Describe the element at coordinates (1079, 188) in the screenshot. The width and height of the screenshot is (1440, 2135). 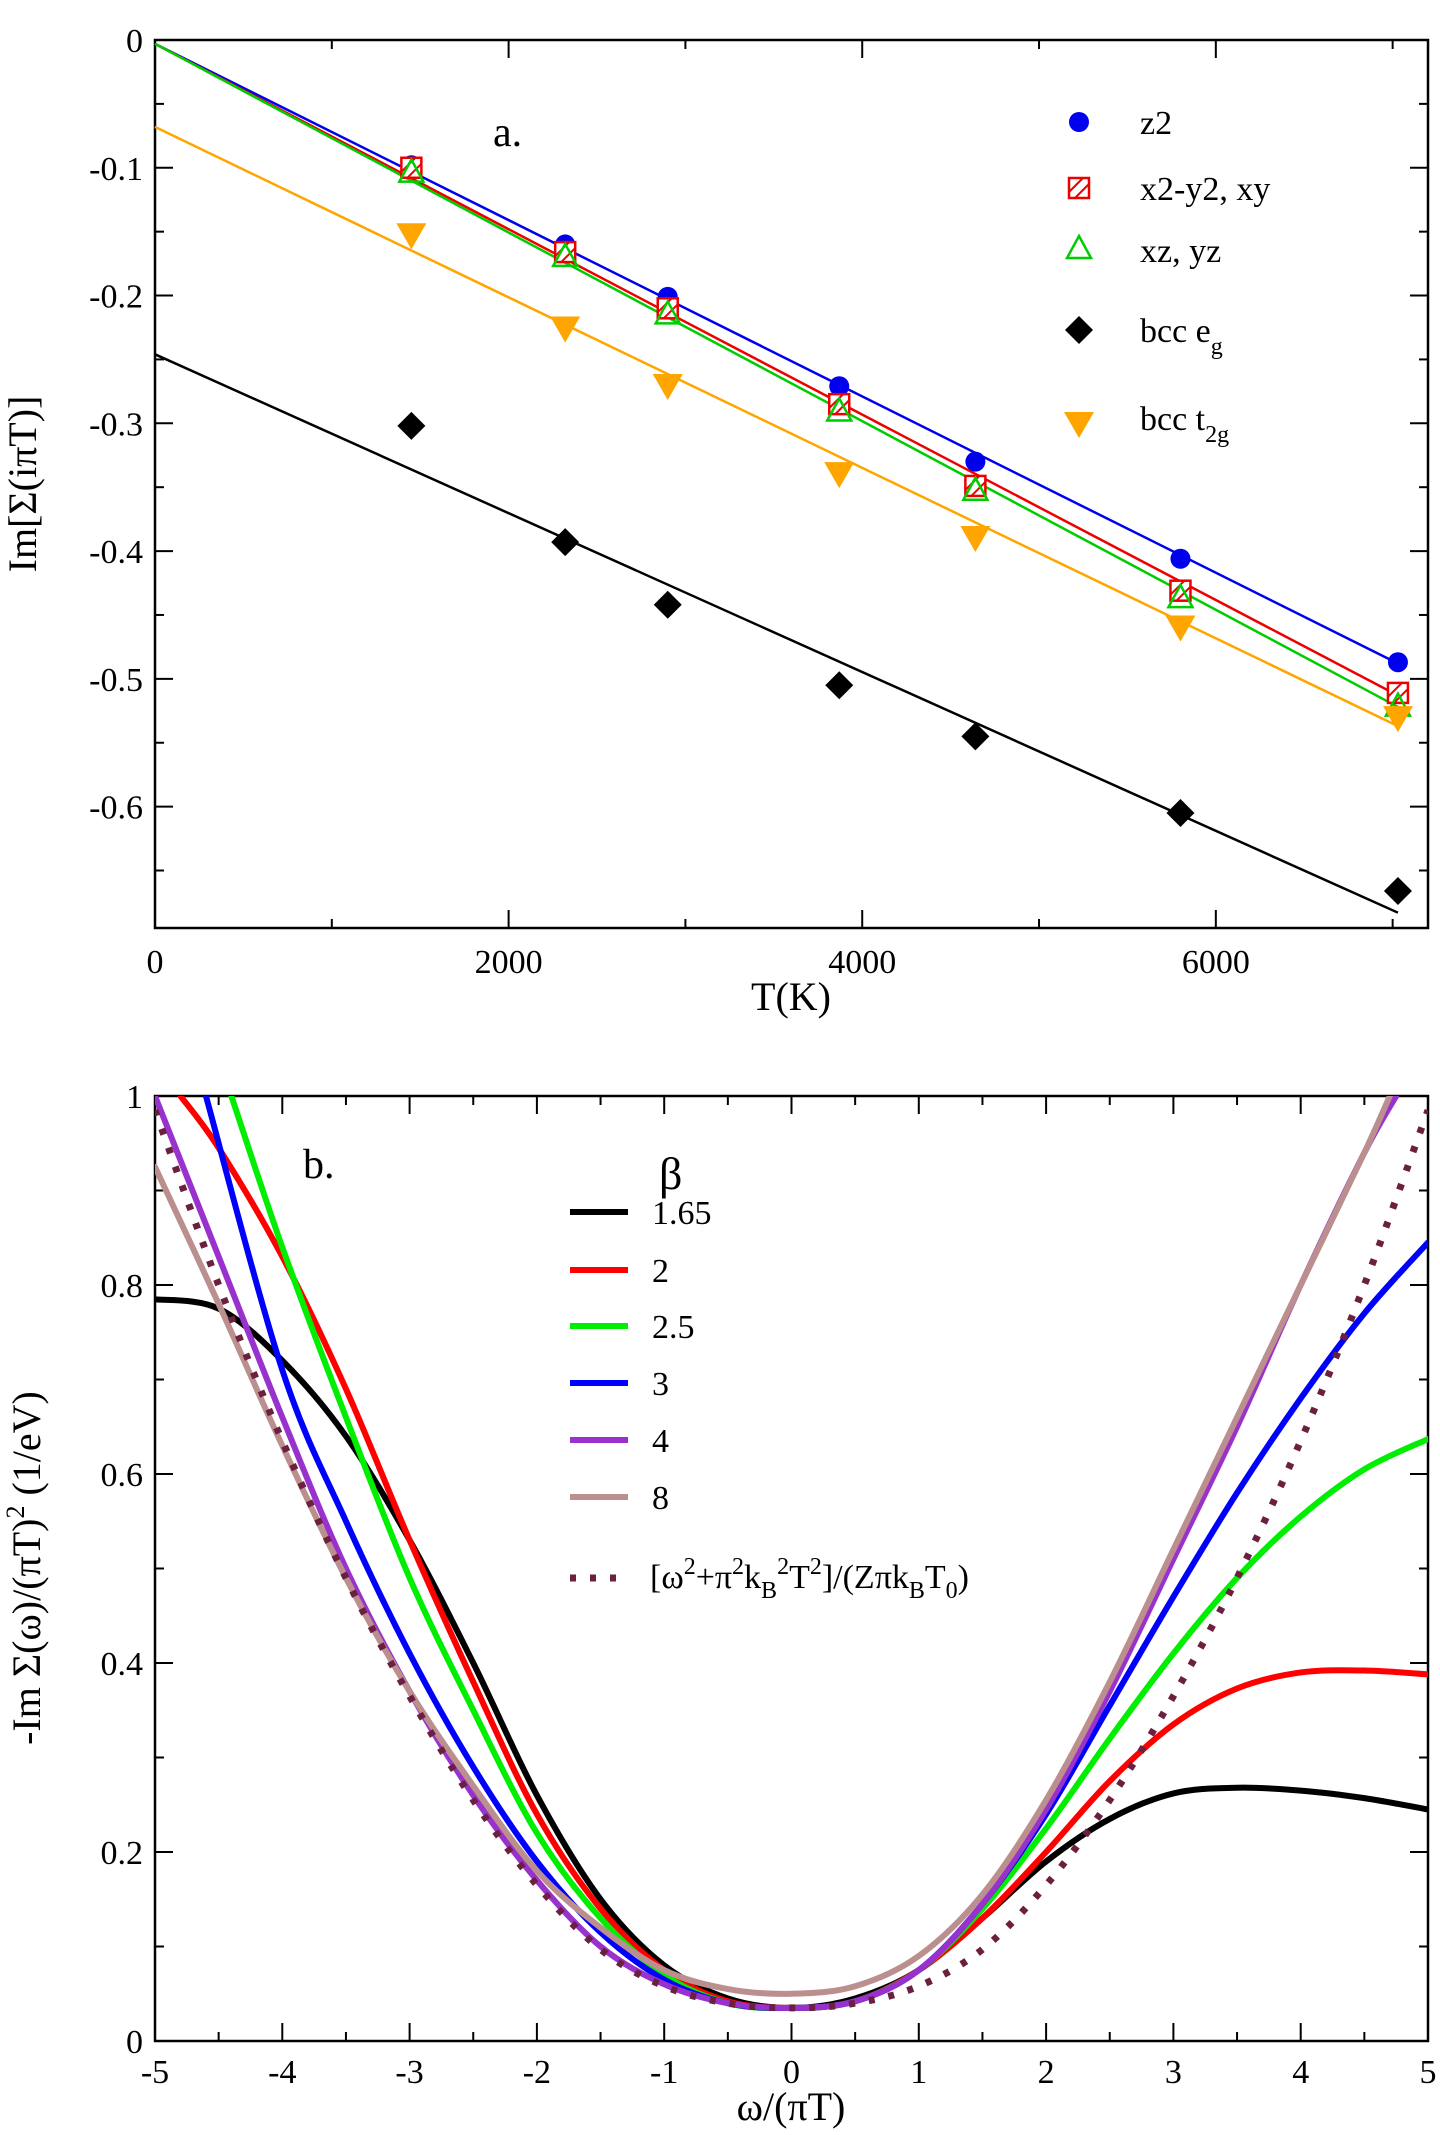
I see `legend-marker-hatched-square` at that location.